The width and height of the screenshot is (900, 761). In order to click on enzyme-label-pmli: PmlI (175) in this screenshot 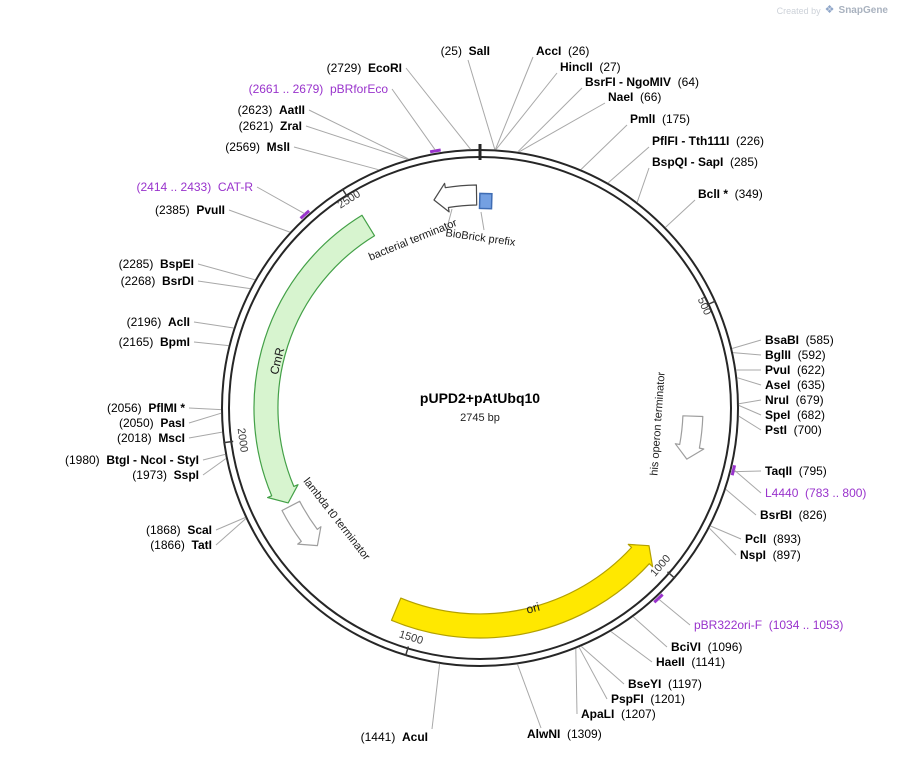, I will do `click(660, 119)`.